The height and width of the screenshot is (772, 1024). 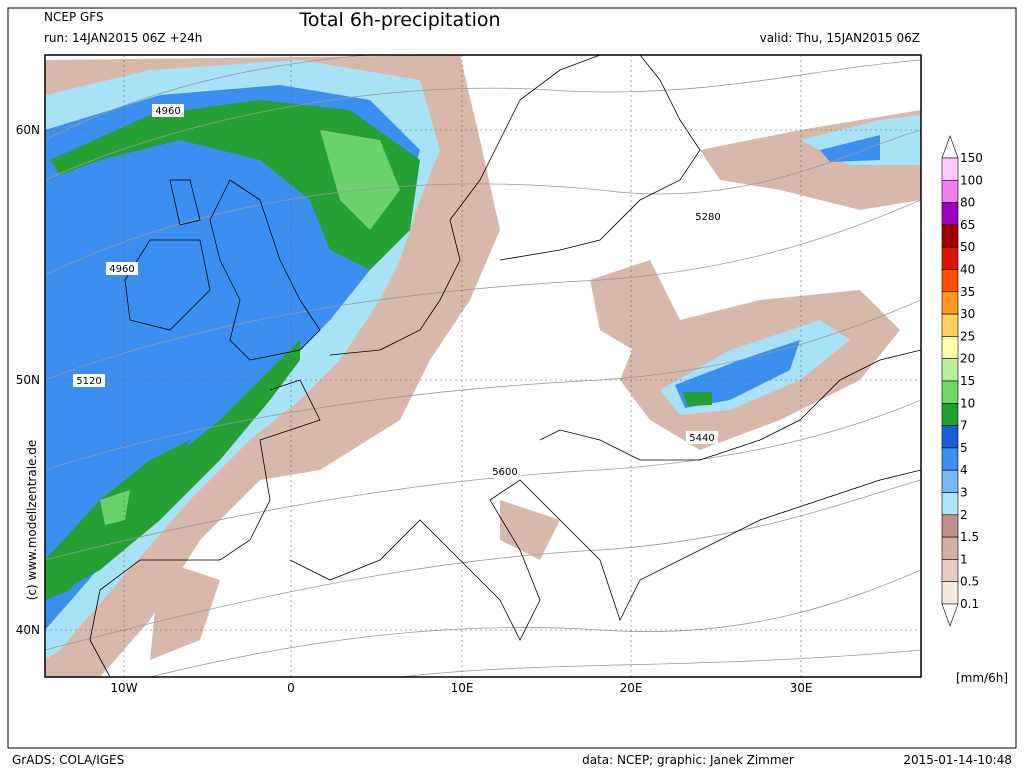 I want to click on precip-green-light, so click(x=250, y=327).